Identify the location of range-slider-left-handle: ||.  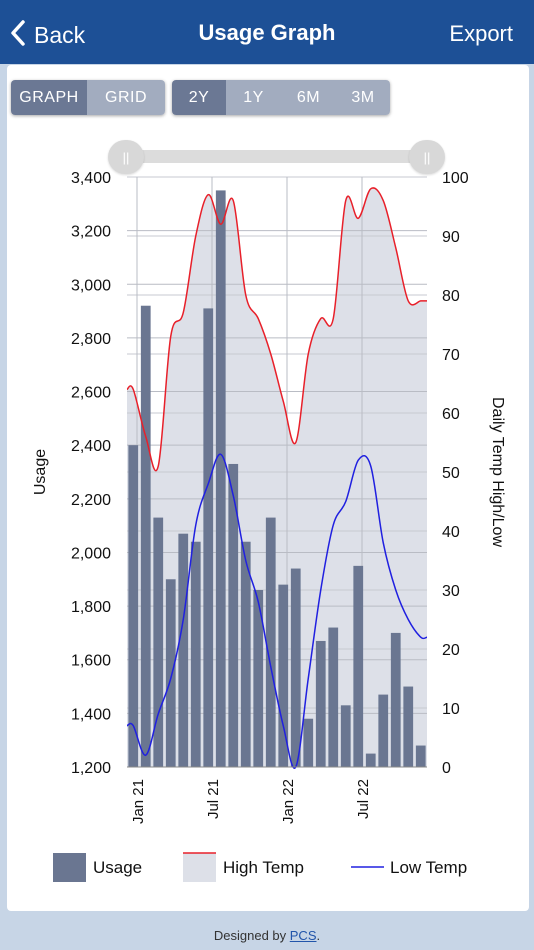
(126, 157).